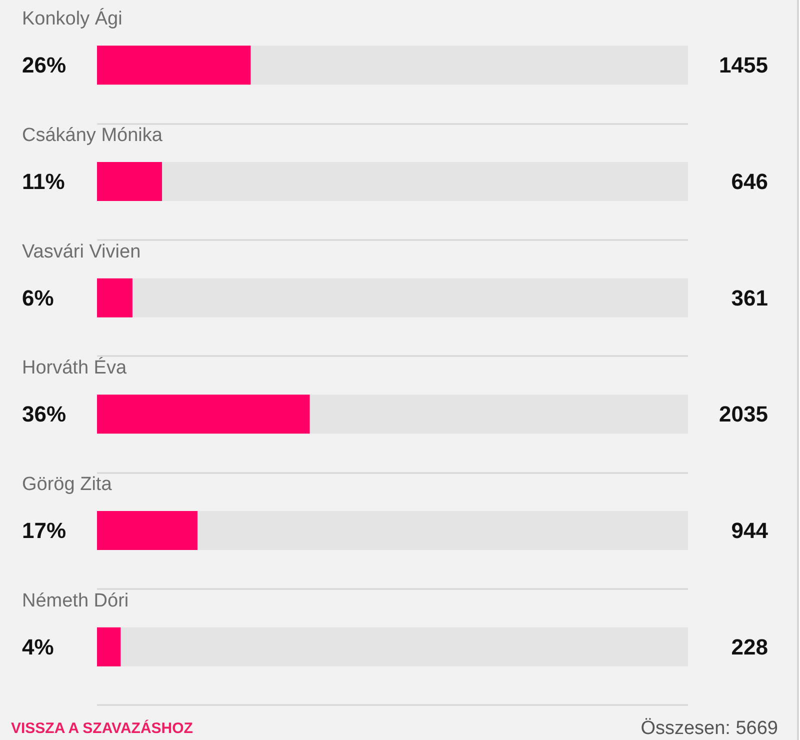 This screenshot has height=740, width=800. I want to click on y-tick-label: Horváth Éva, so click(74, 367).